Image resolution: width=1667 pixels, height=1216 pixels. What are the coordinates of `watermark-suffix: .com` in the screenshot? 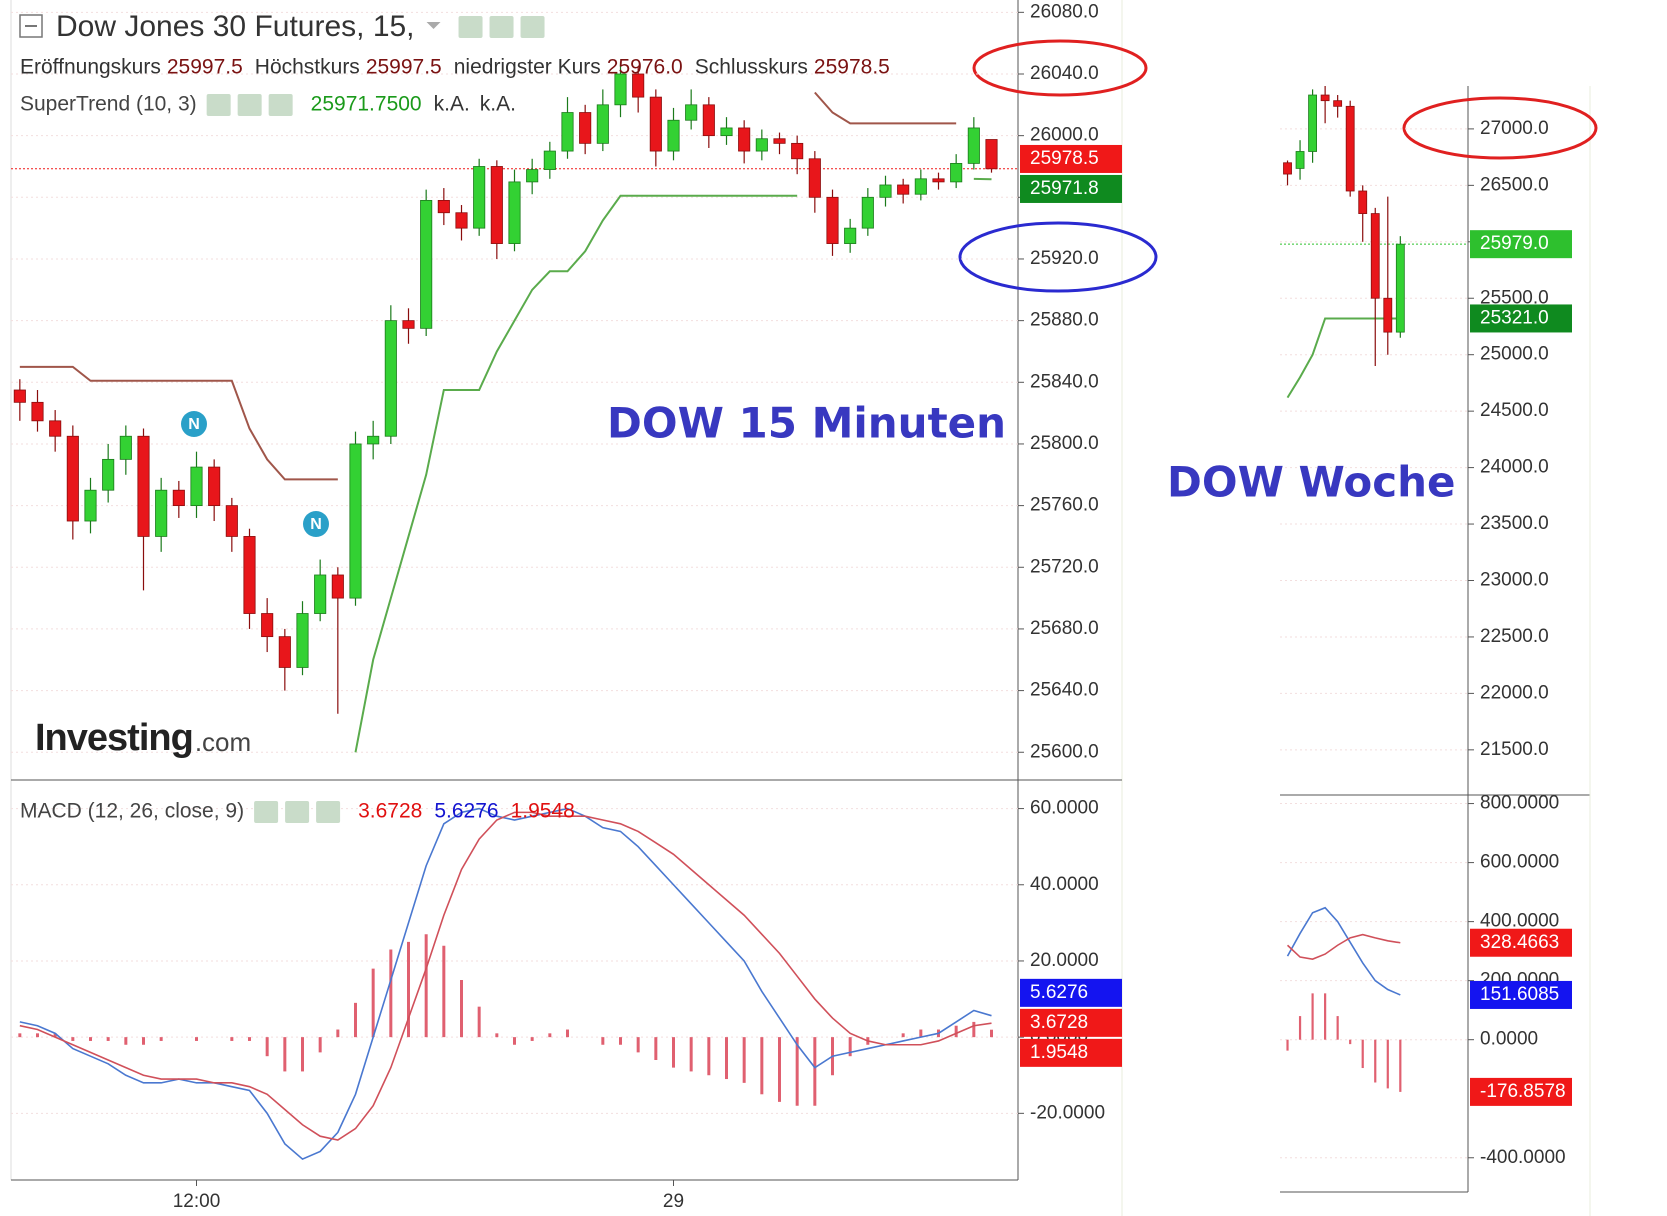 It's located at (223, 742).